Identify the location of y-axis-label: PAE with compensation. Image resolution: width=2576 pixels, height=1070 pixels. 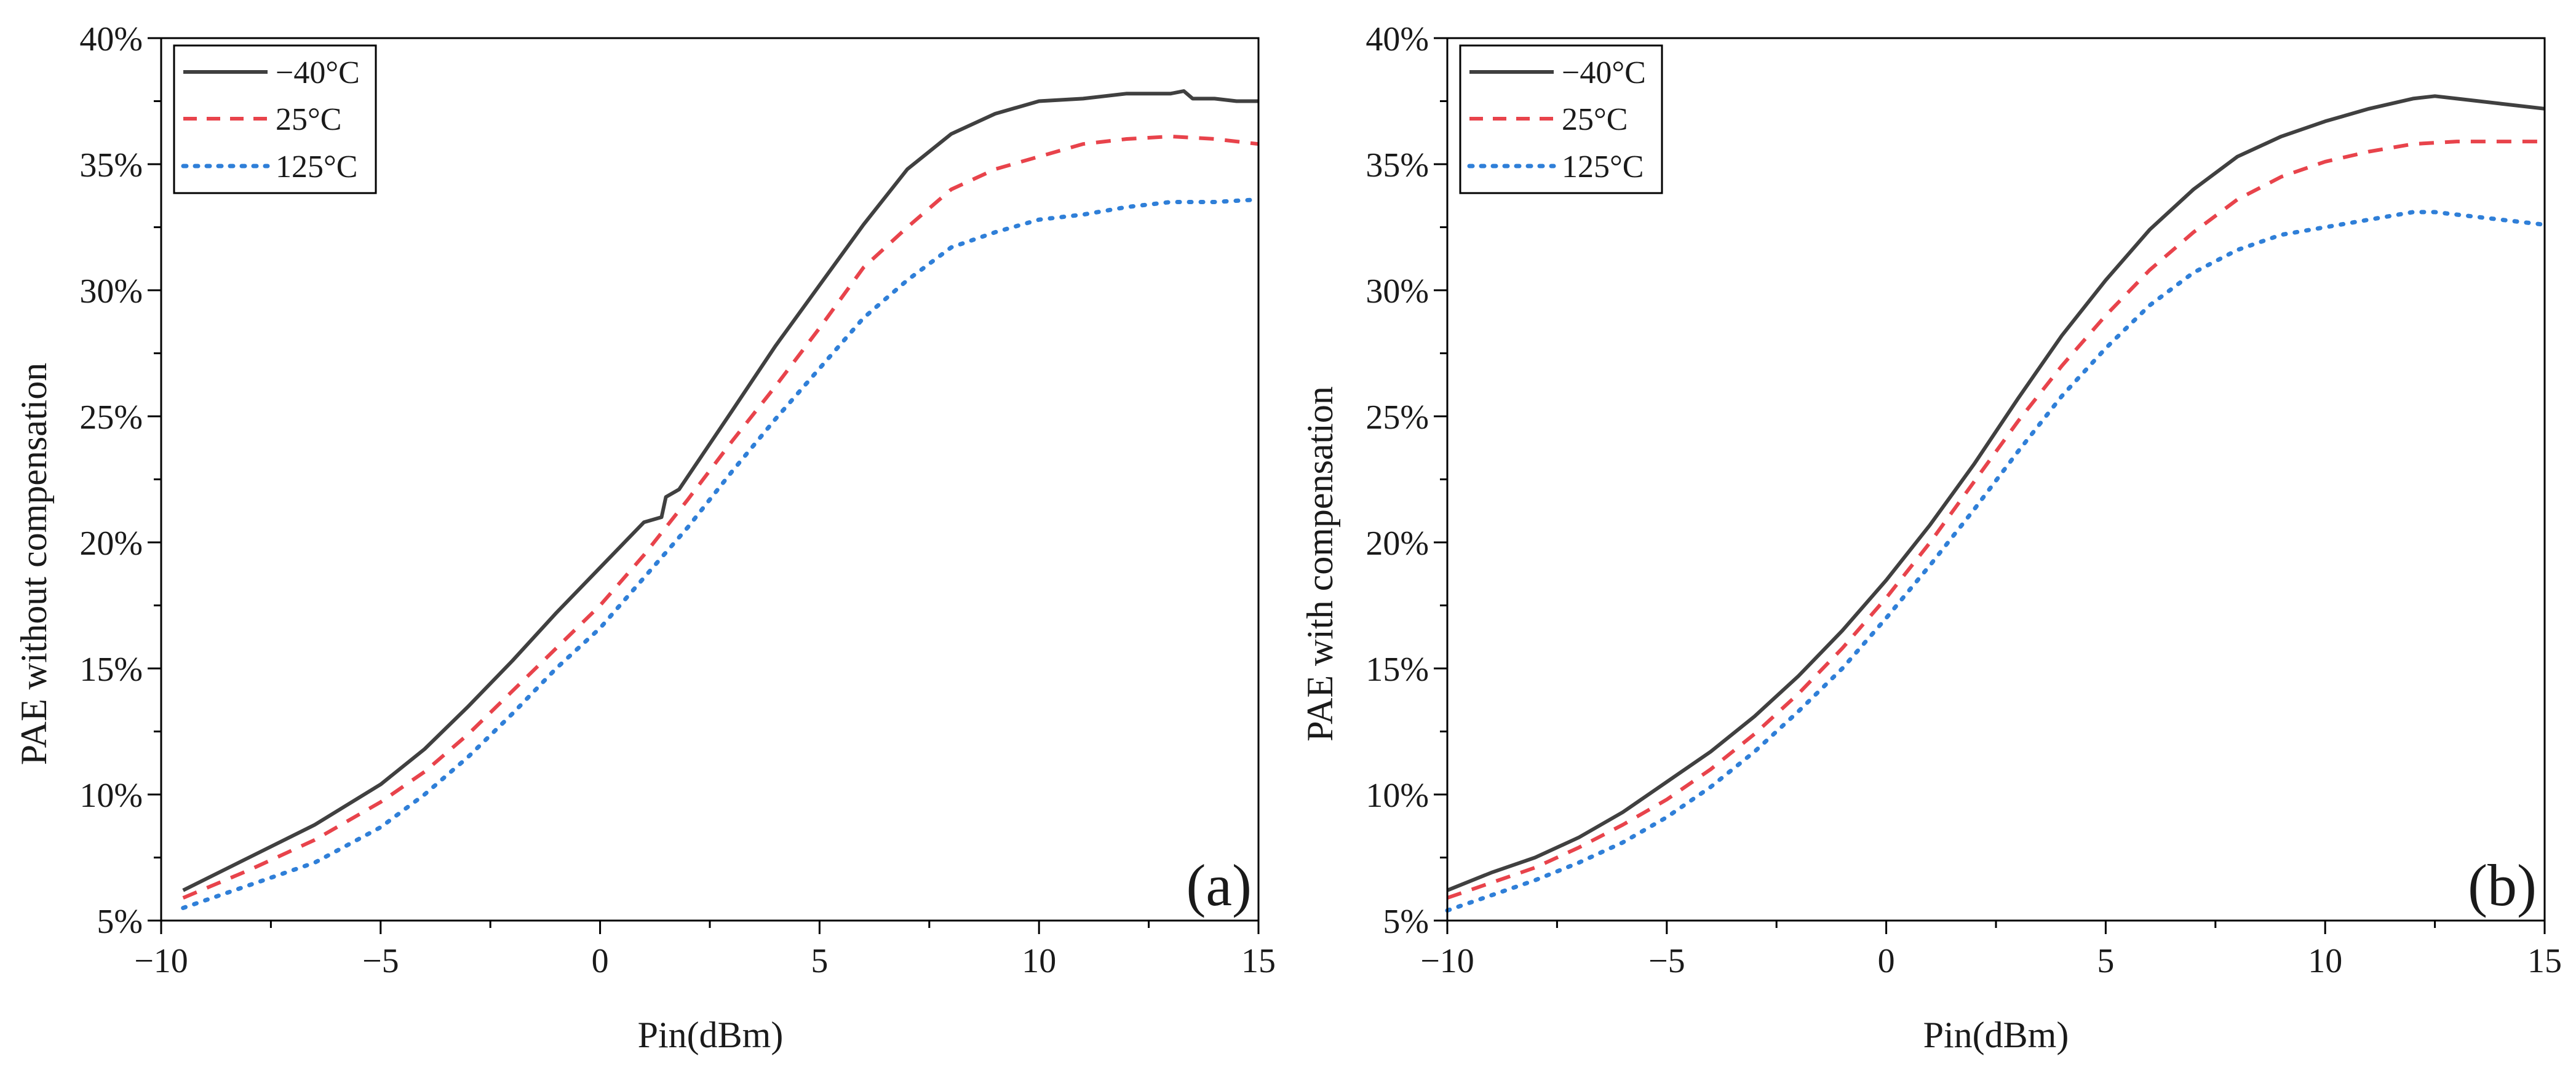
(1320, 564).